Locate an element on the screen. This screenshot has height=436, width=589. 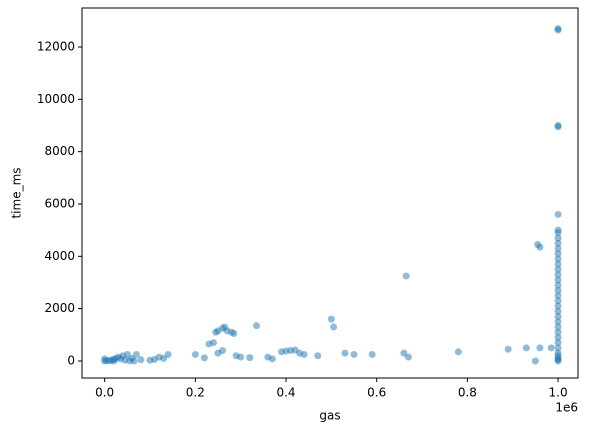
x-tick-label: 1.0 is located at coordinates (558, 393).